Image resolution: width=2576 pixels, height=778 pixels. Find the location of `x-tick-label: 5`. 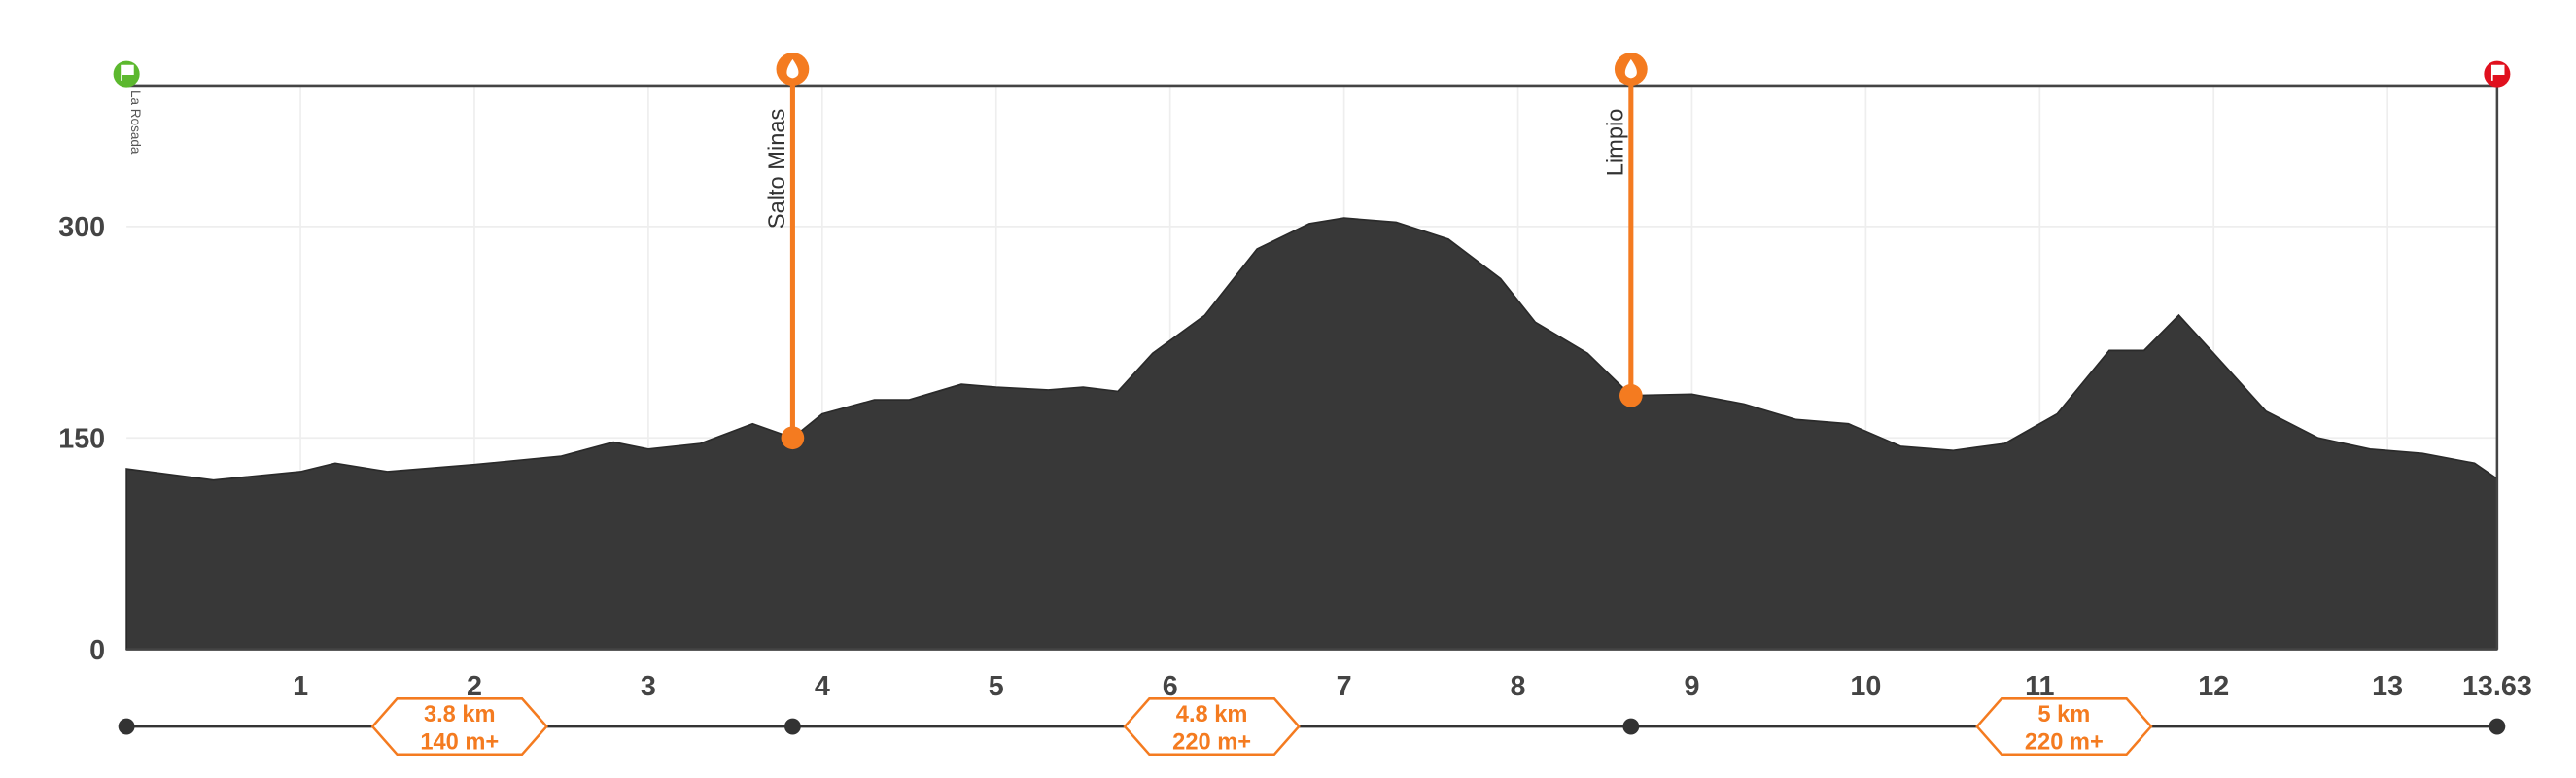

x-tick-label: 5 is located at coordinates (997, 686).